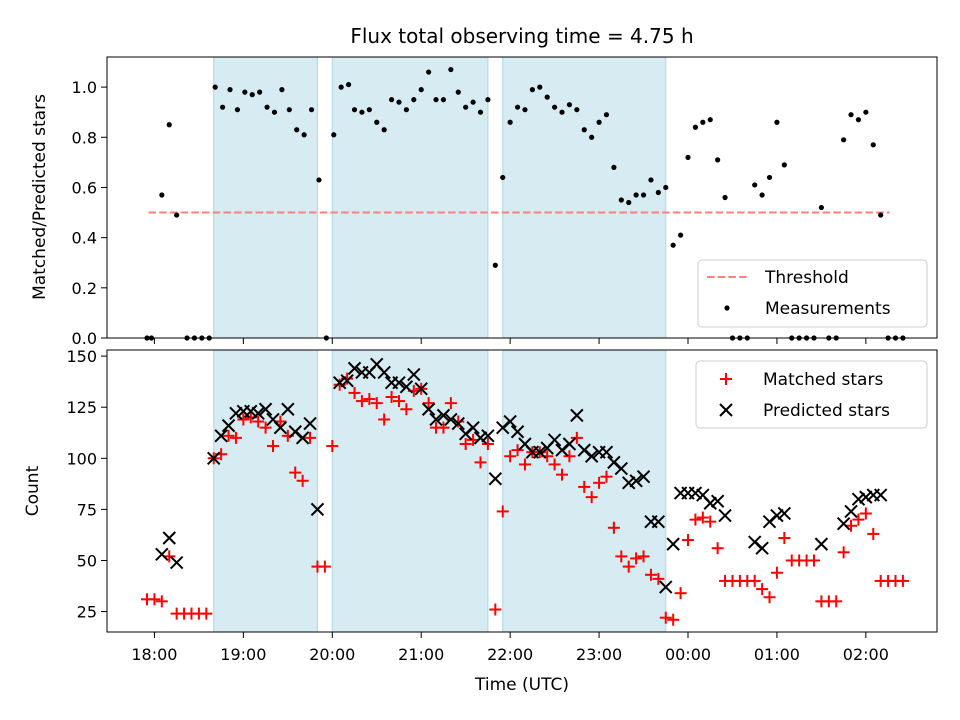 Image resolution: width=960 pixels, height=720 pixels. Describe the element at coordinates (87, 509) in the screenshot. I see `y-tick-label: 75` at that location.